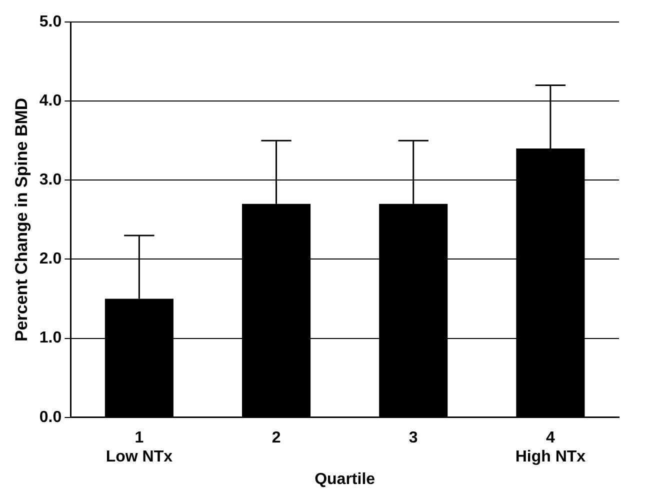 This screenshot has width=647, height=497. I want to click on y-axis-title: Percent Change in Spine BMD, so click(21, 220).